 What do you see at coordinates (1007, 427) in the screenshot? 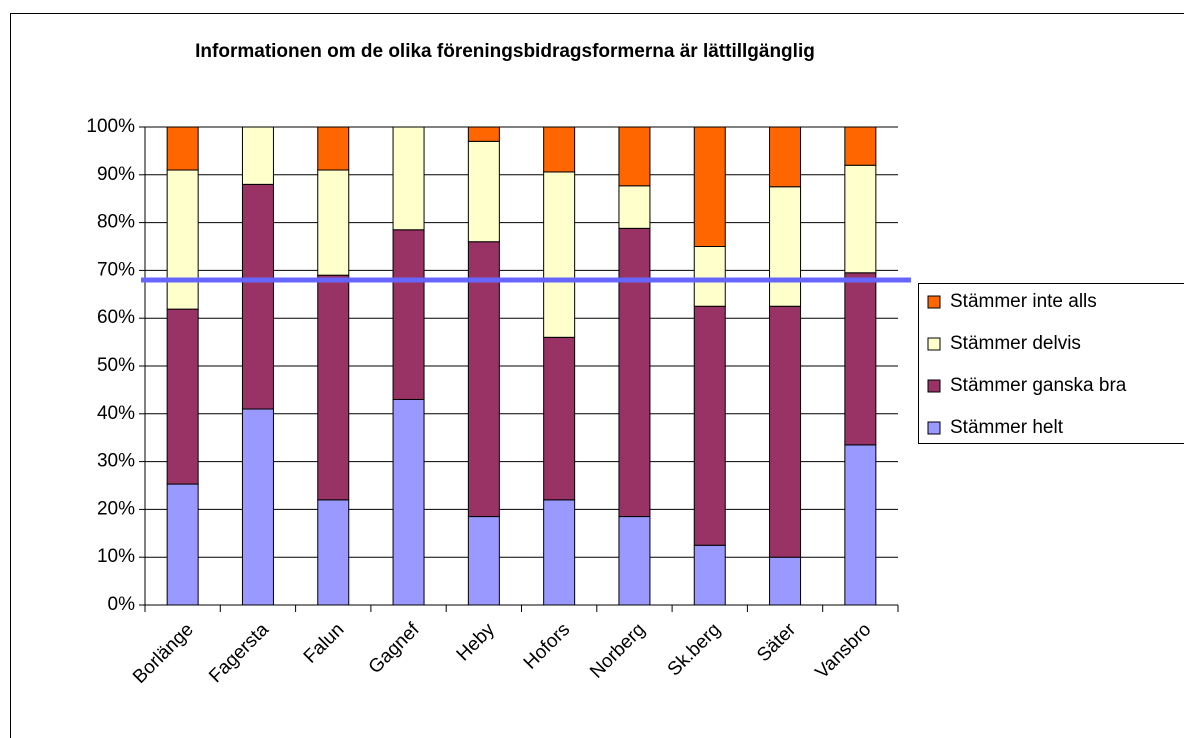
I see `legend-label: Stämmer helt` at bounding box center [1007, 427].